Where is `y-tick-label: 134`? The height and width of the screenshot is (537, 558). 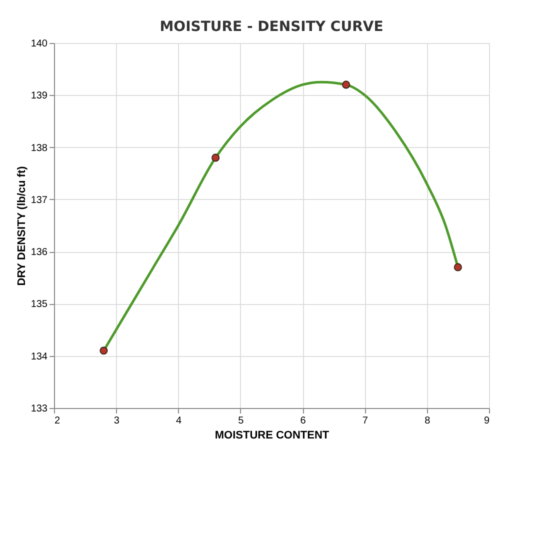
y-tick-label: 134 is located at coordinates (39, 356).